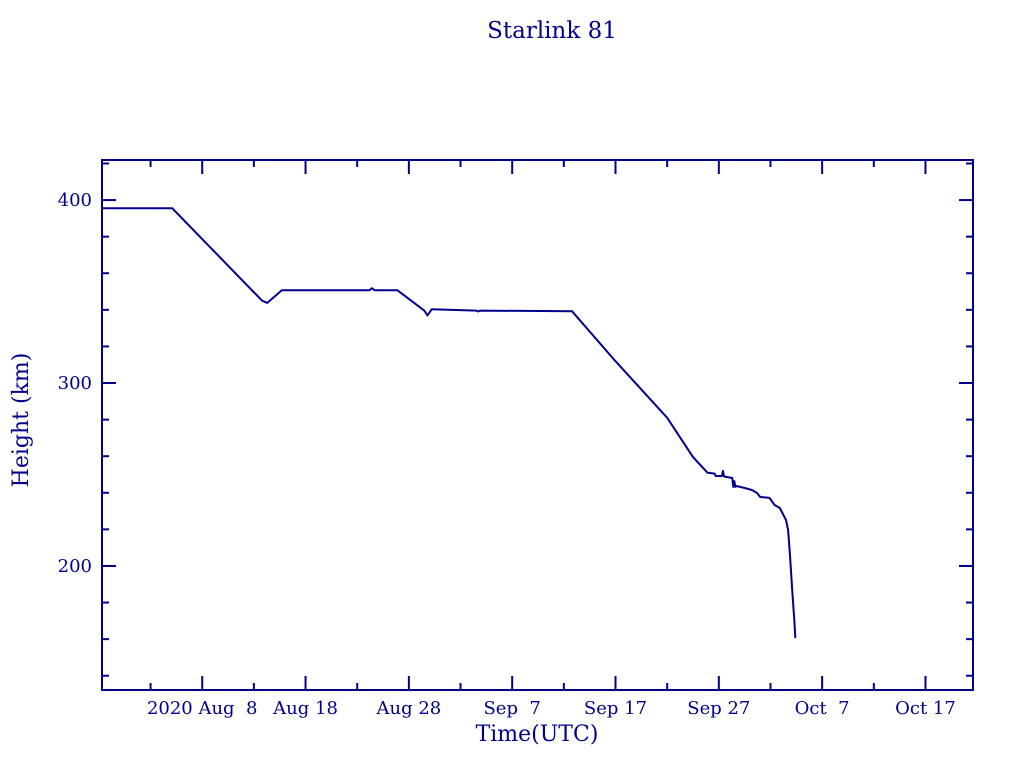  I want to click on x-tick-label: Sep 17, so click(615, 708).